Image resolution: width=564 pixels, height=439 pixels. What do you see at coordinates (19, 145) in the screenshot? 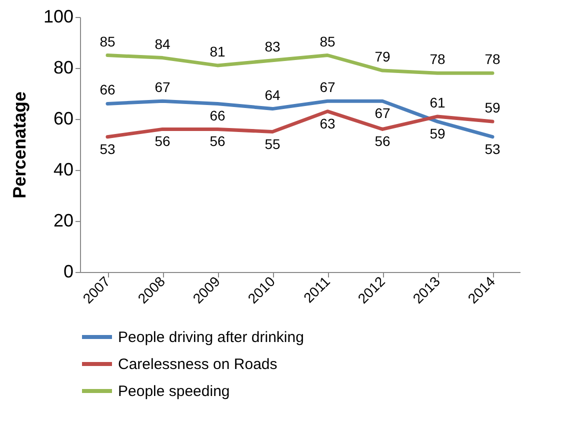
I see `y-axis-title: Percenatage` at bounding box center [19, 145].